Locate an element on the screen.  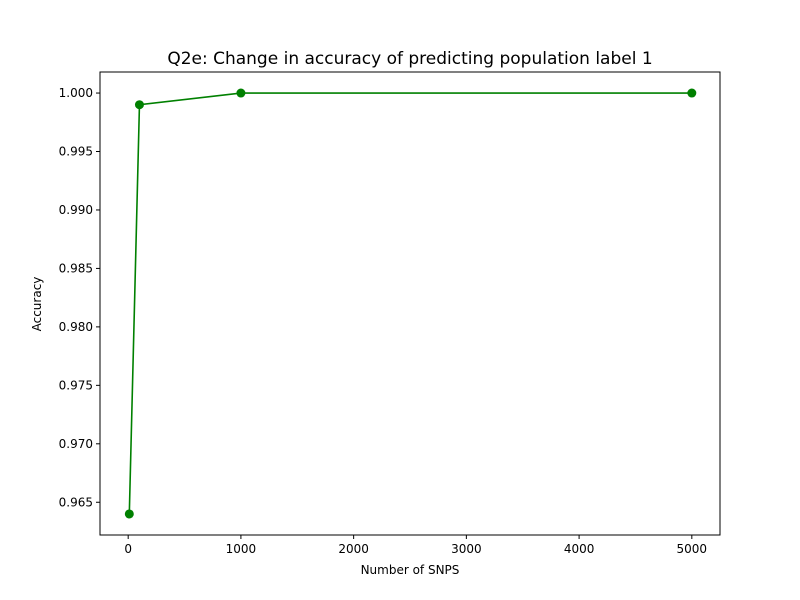
x-axis-label: Number of SNPS is located at coordinates (410, 570).